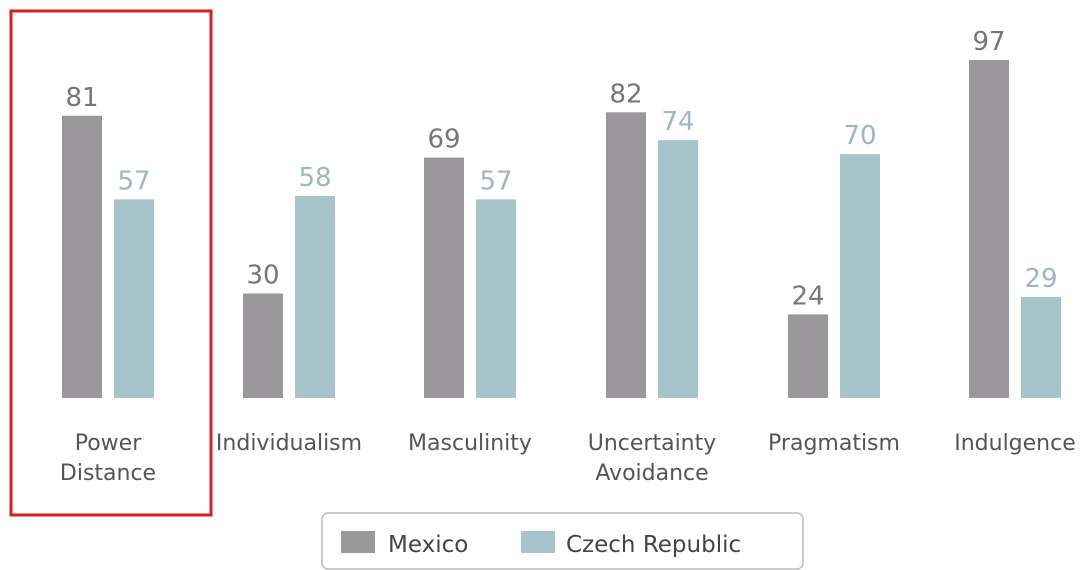  What do you see at coordinates (444, 277) in the screenshot?
I see `bar-mexico-masculinity` at bounding box center [444, 277].